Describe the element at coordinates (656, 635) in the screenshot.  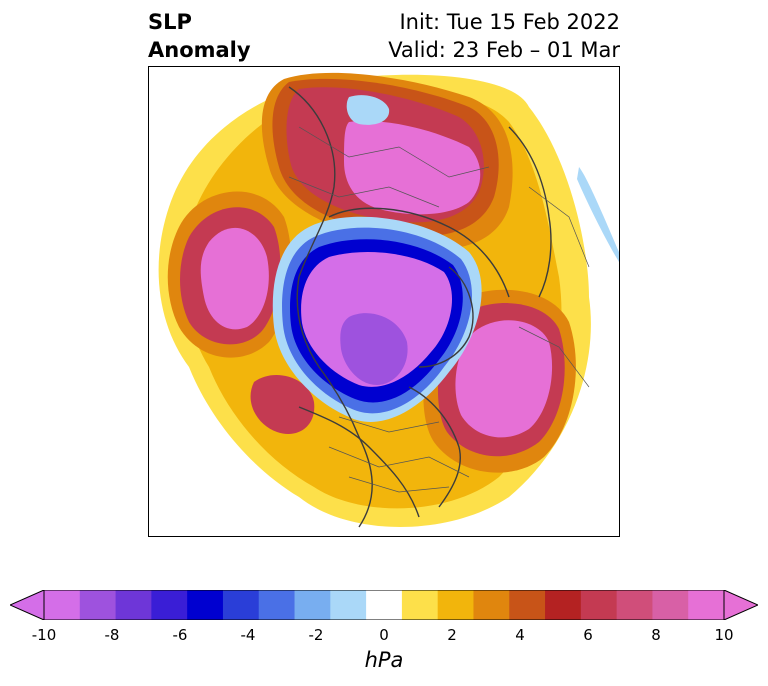
I see `colorbar-tick-label: 8` at that location.